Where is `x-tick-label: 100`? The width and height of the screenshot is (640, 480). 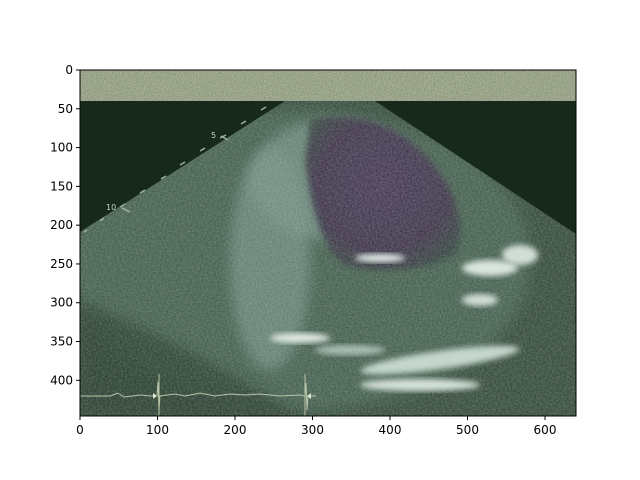 x-tick-label: 100 is located at coordinates (157, 430).